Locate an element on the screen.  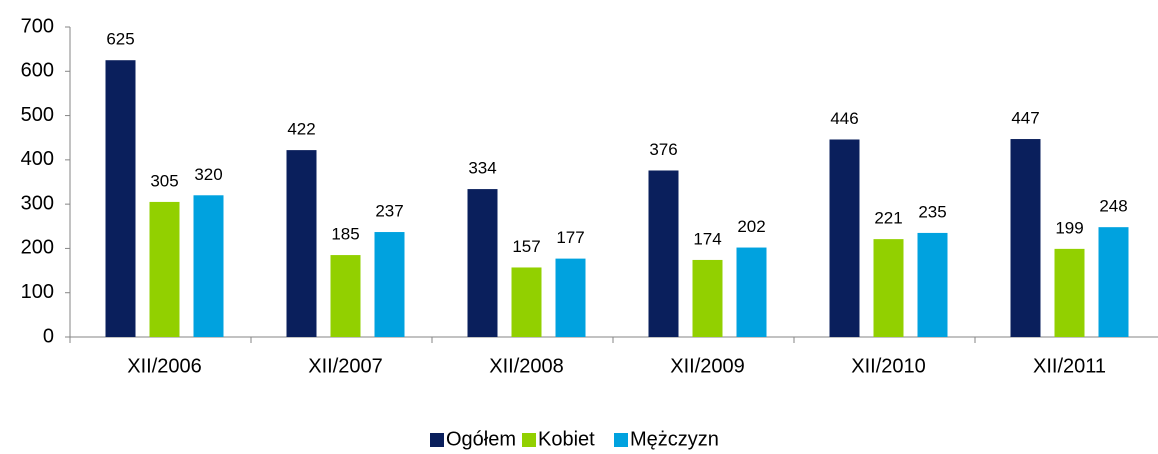
data-label: 447 is located at coordinates (1025, 118).